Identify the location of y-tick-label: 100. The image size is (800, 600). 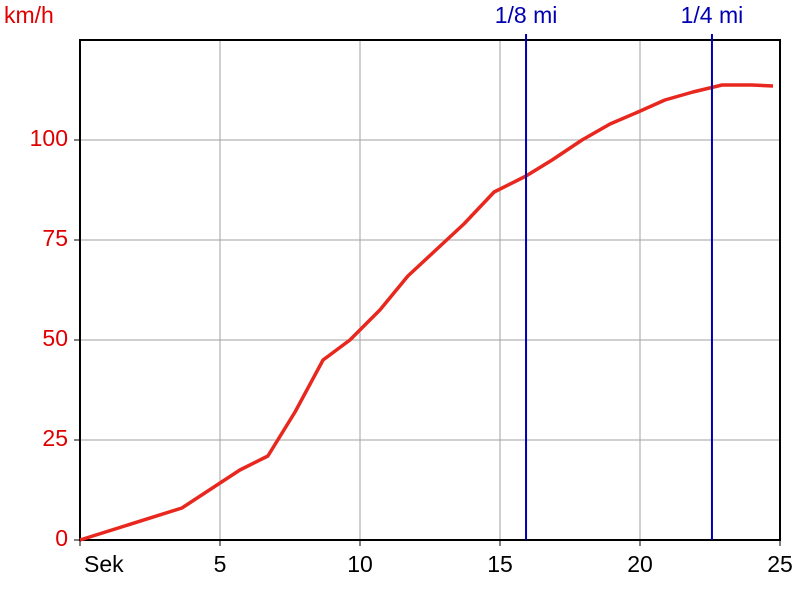
(49, 138).